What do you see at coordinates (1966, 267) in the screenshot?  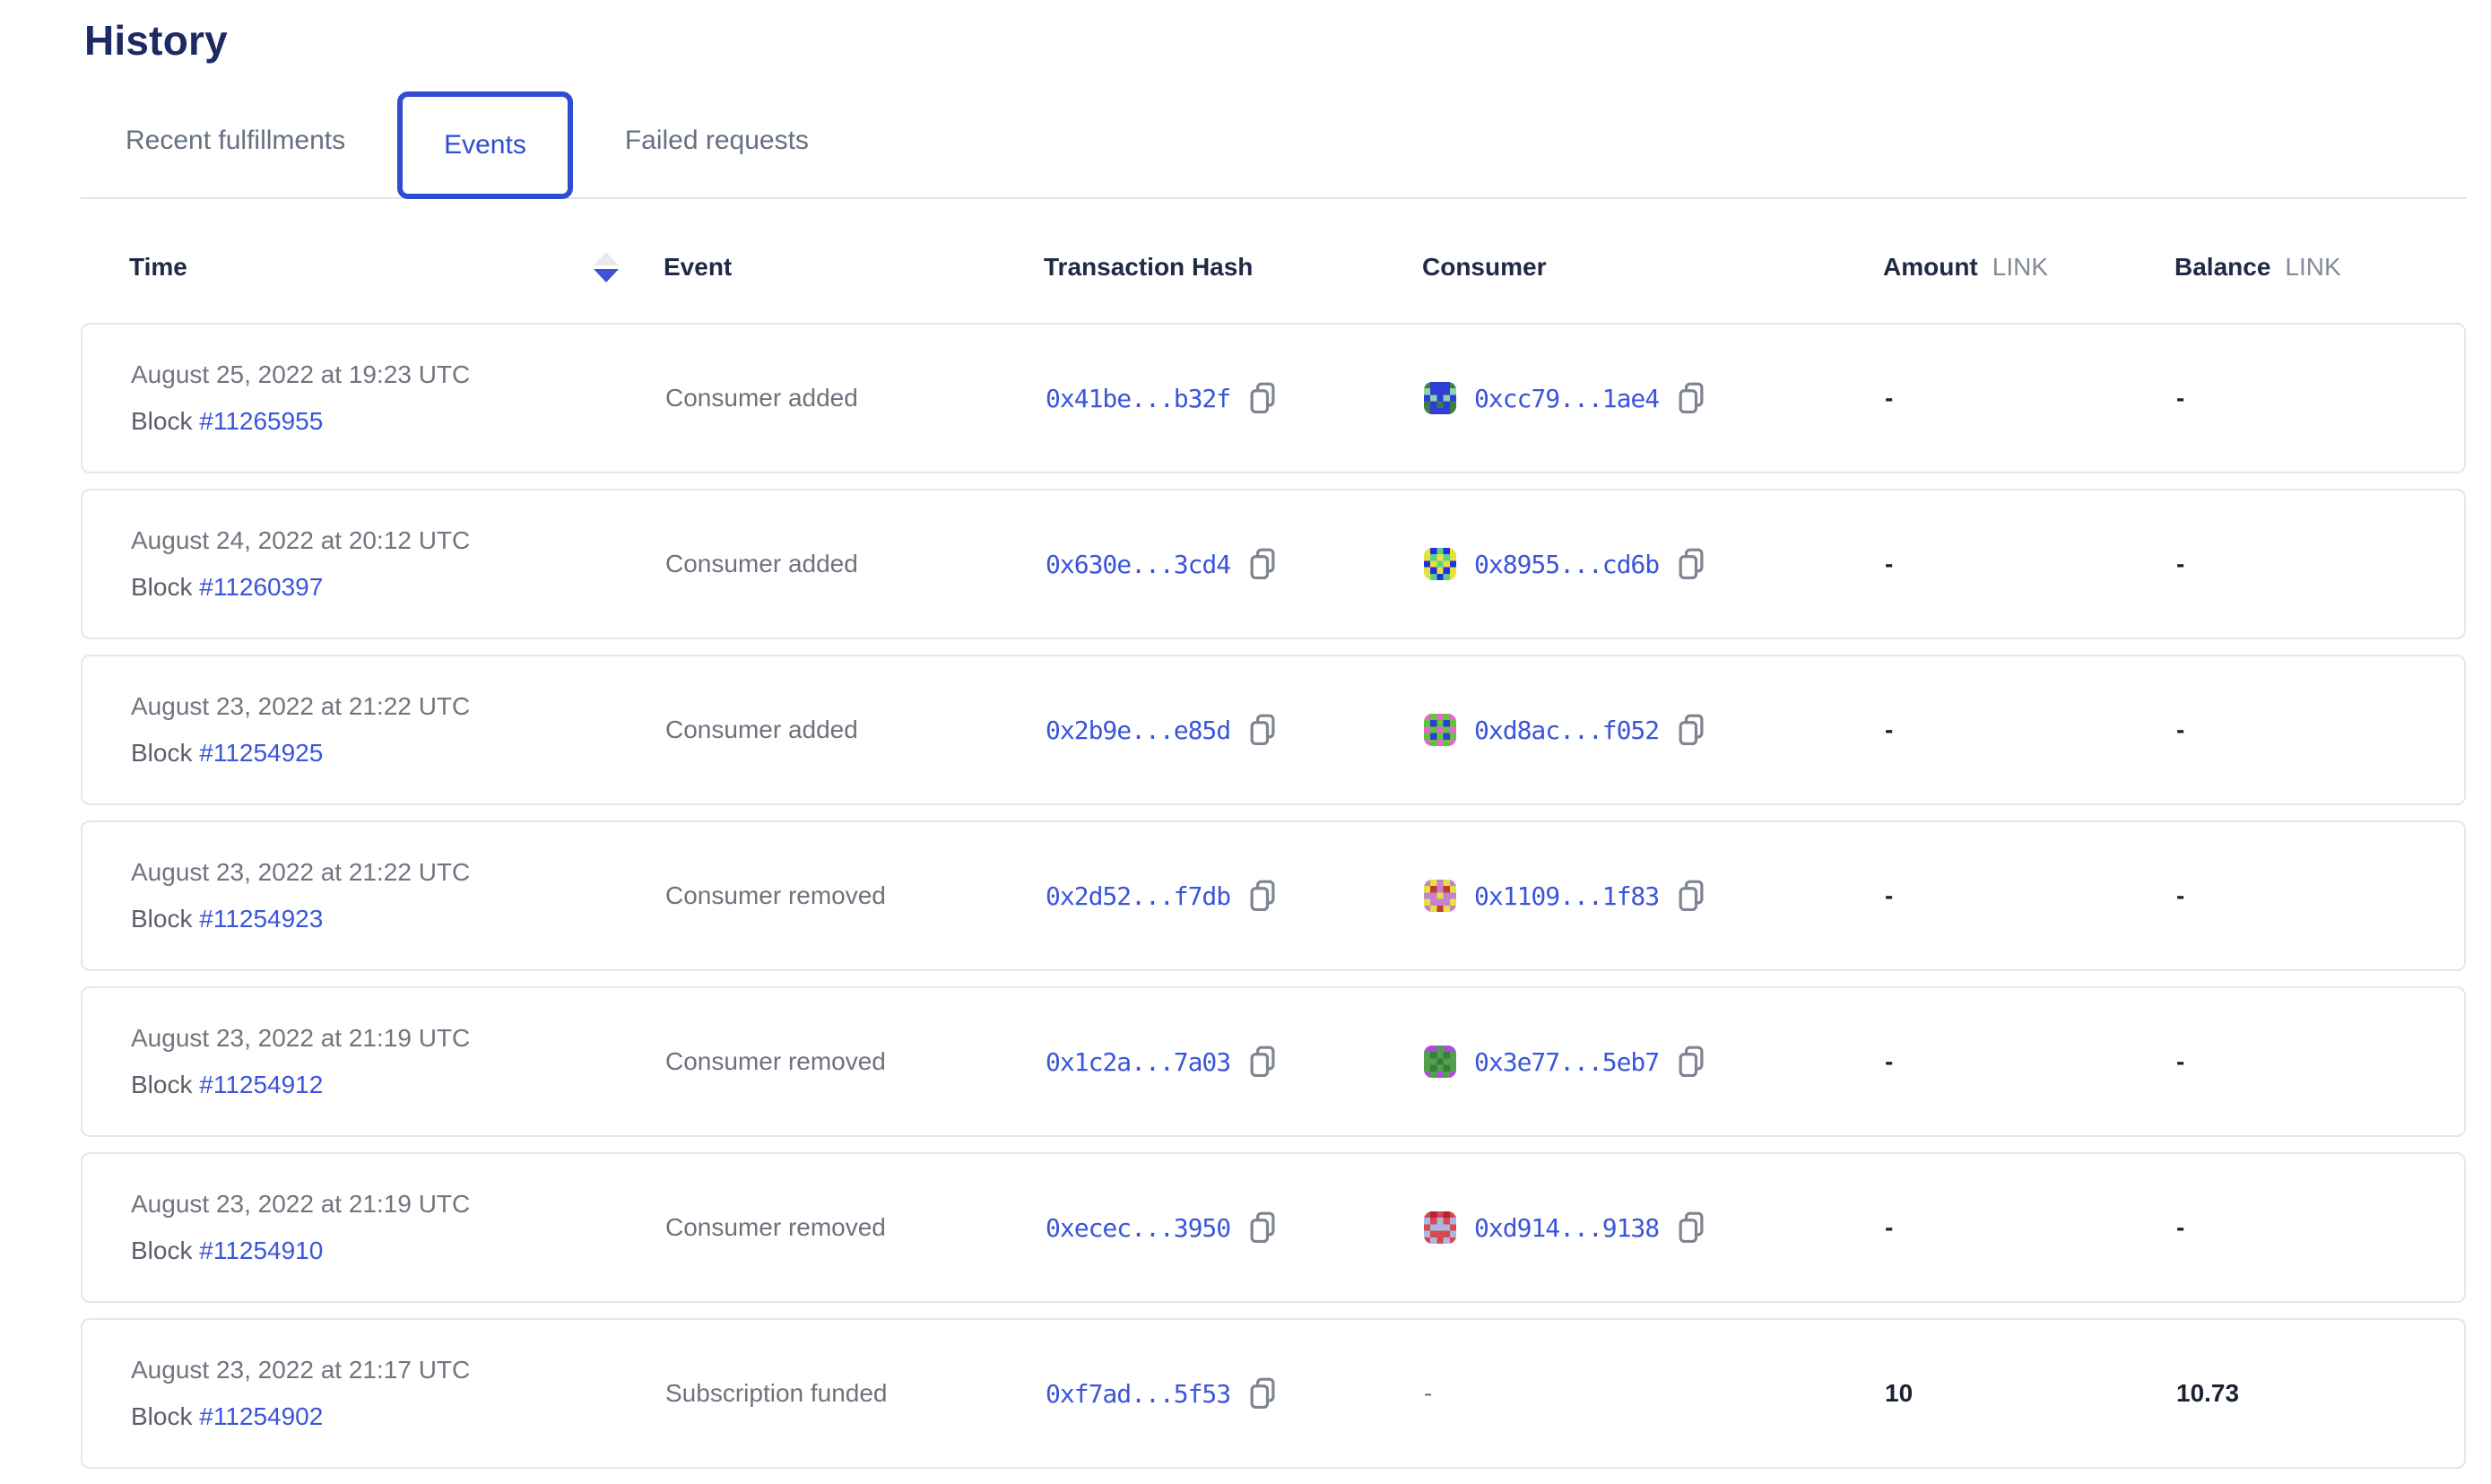 I see `column-header-amount: Amount LINK` at bounding box center [1966, 267].